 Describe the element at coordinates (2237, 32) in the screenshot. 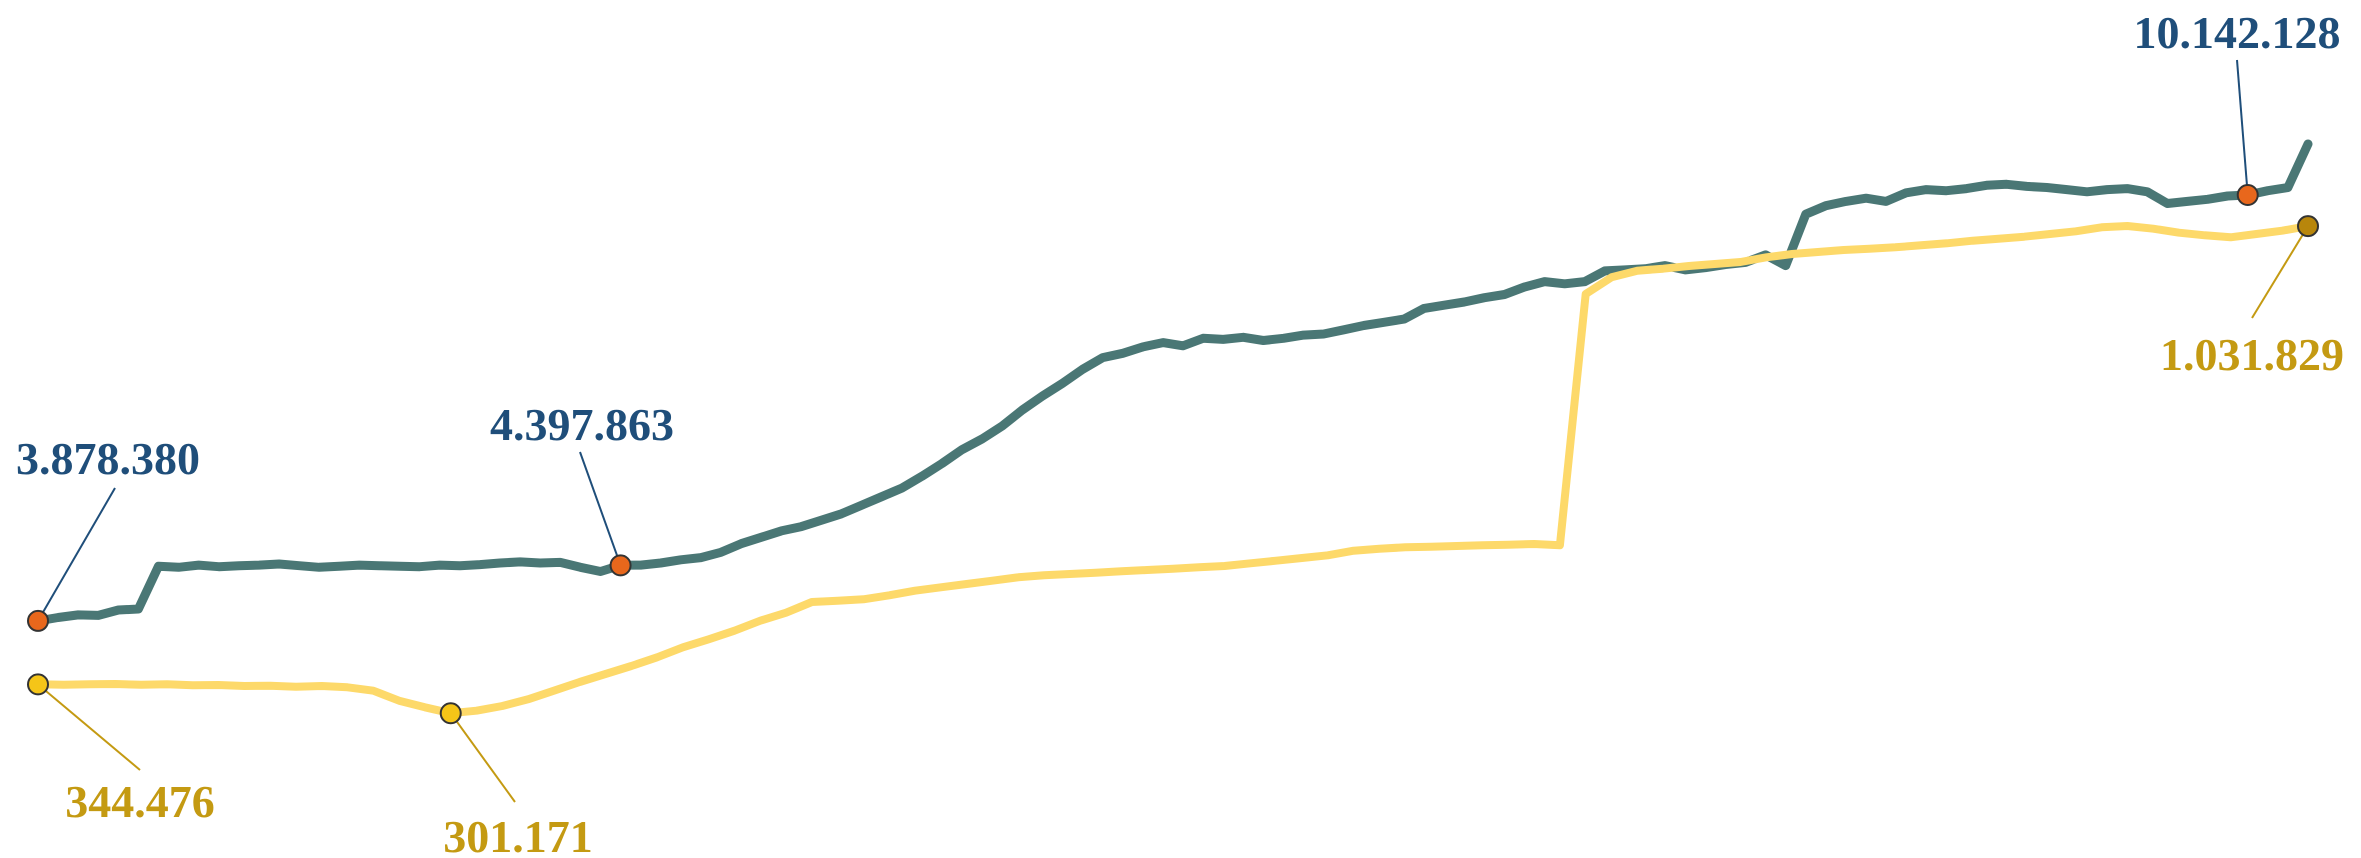

I see `data-label: 10.142.128` at that location.